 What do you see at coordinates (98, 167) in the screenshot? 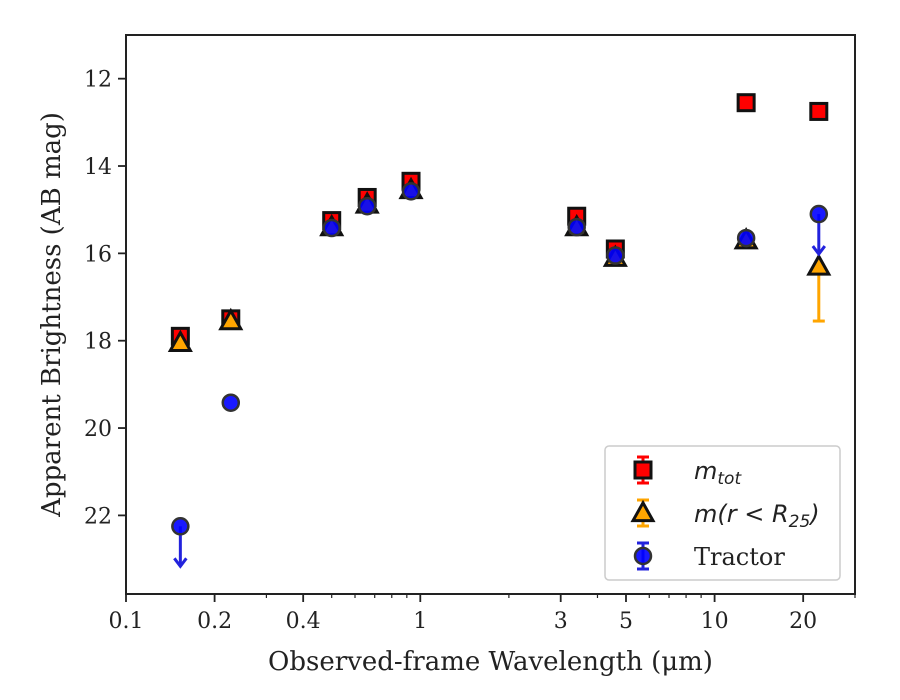
I see `y-tick-label: 14` at bounding box center [98, 167].